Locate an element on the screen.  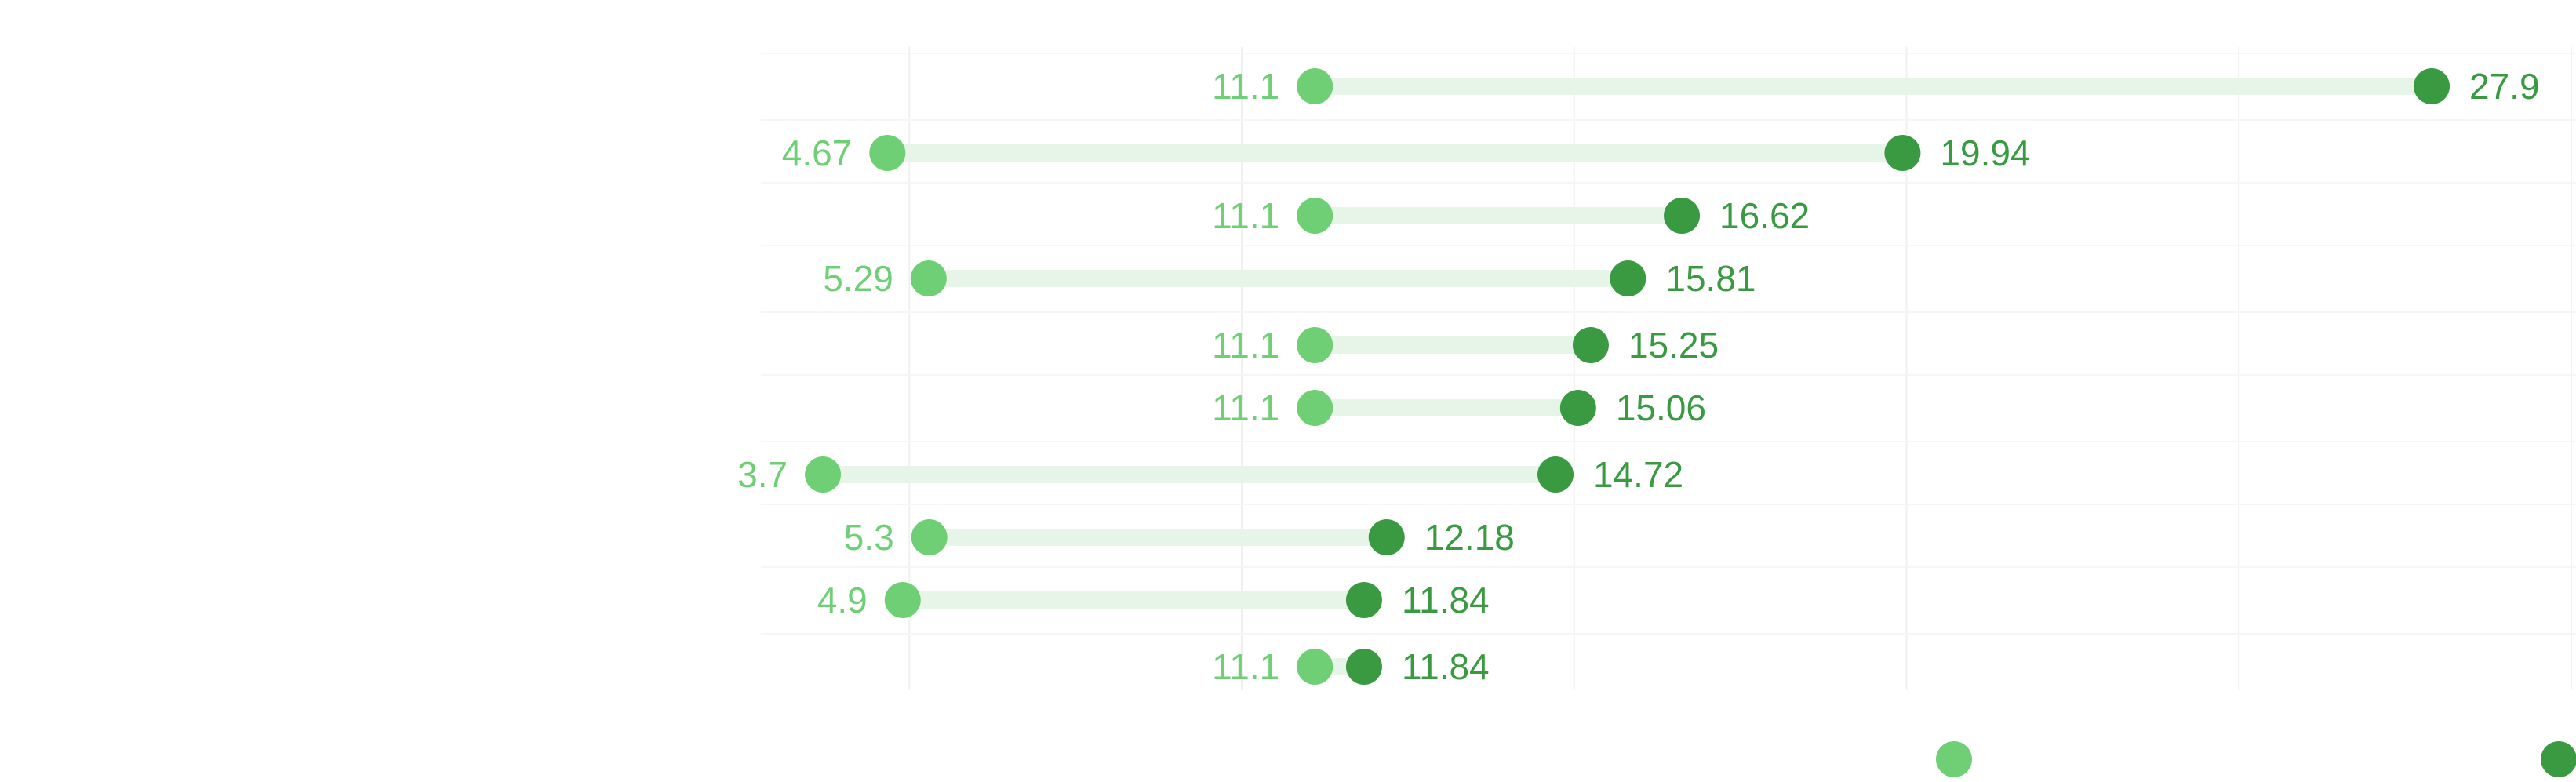
end-value-label: 15.81 is located at coordinates (1710, 278).